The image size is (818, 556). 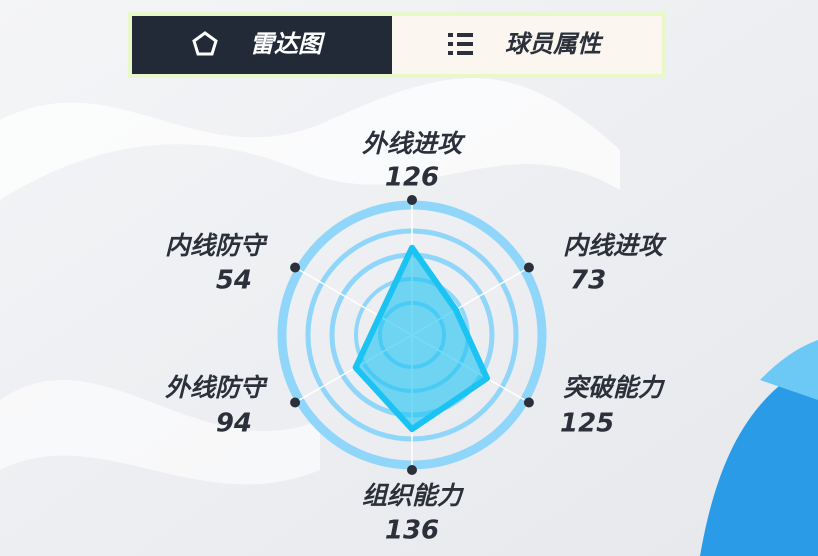 I want to click on attribute-name: 外线进攻, so click(x=414, y=143).